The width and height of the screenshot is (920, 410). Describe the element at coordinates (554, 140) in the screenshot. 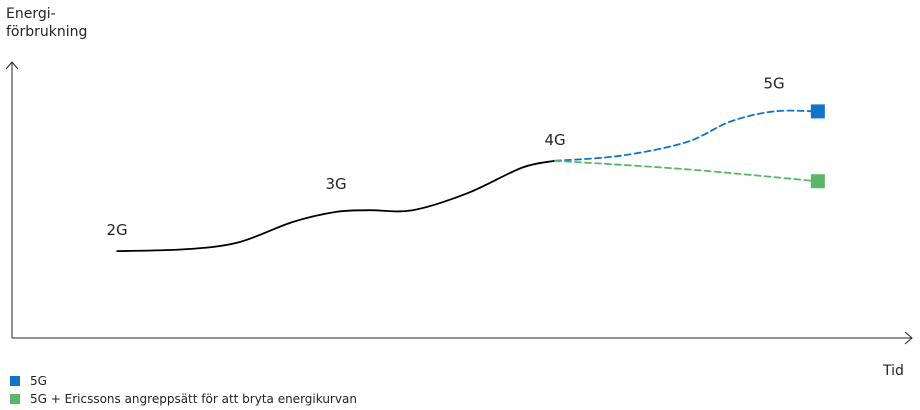

I see `generation-label-4g: 4G` at that location.